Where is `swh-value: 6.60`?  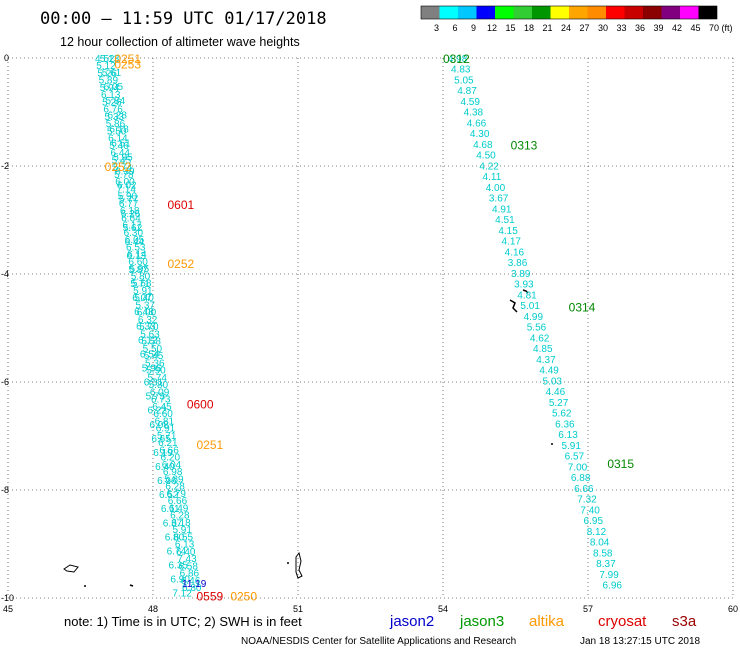
swh-value: 6.60 is located at coordinates (163, 414).